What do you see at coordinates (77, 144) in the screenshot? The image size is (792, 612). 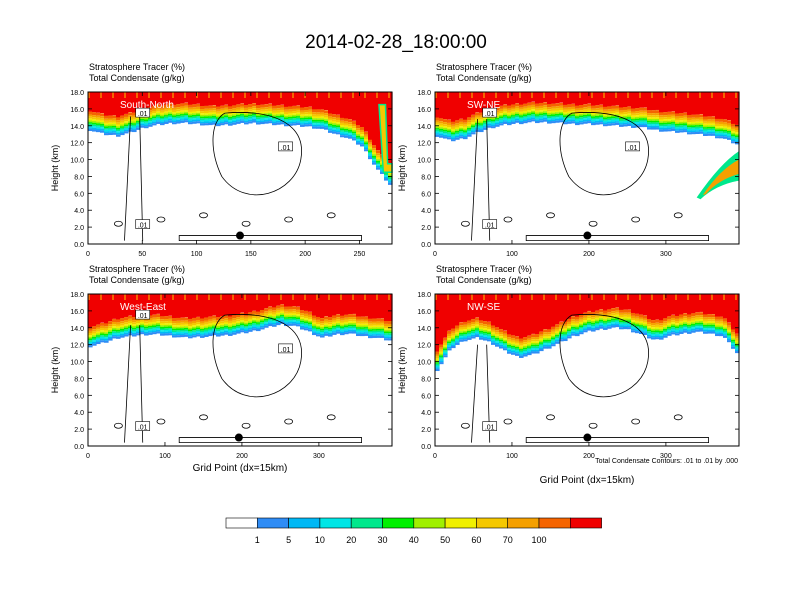 I see `y-tick-label: 12.0` at bounding box center [77, 144].